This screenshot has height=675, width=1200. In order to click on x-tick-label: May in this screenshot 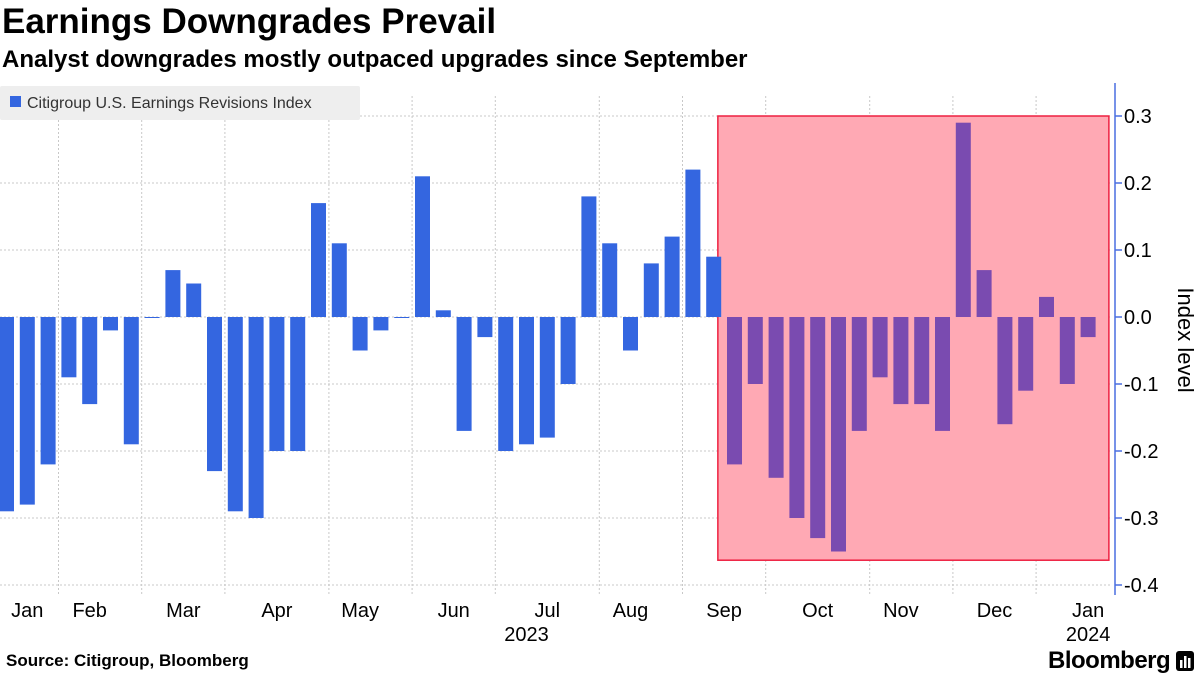, I will do `click(360, 611)`.